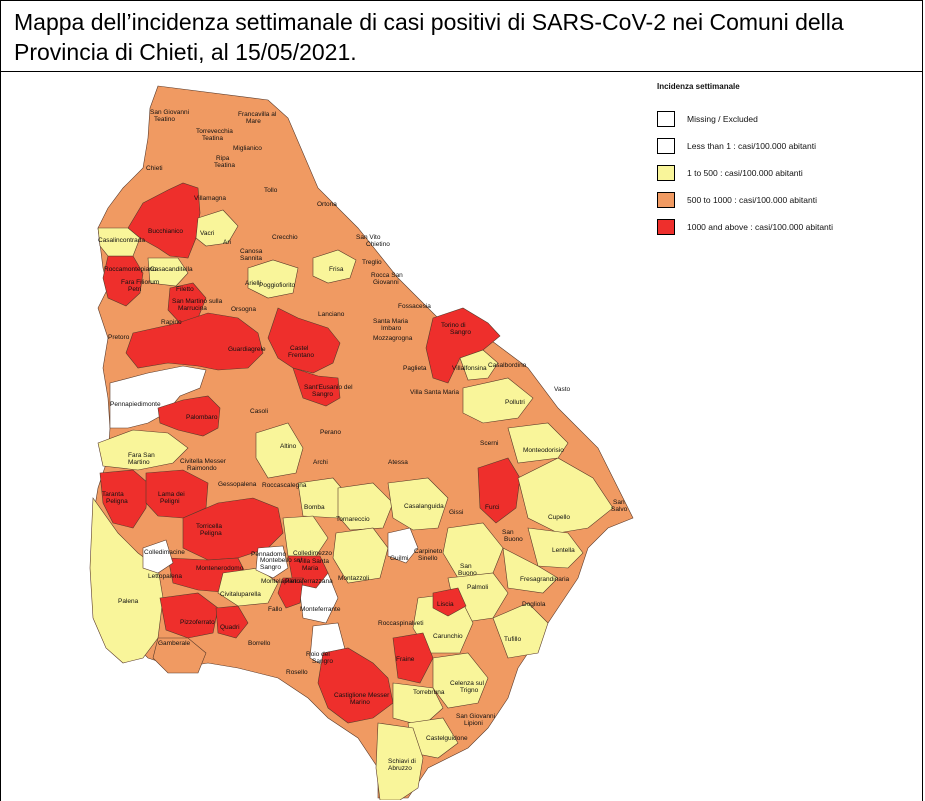 The width and height of the screenshot is (925, 801). Describe the element at coordinates (165, 576) in the screenshot. I see `label-lettopalena: Lettopalena` at that location.